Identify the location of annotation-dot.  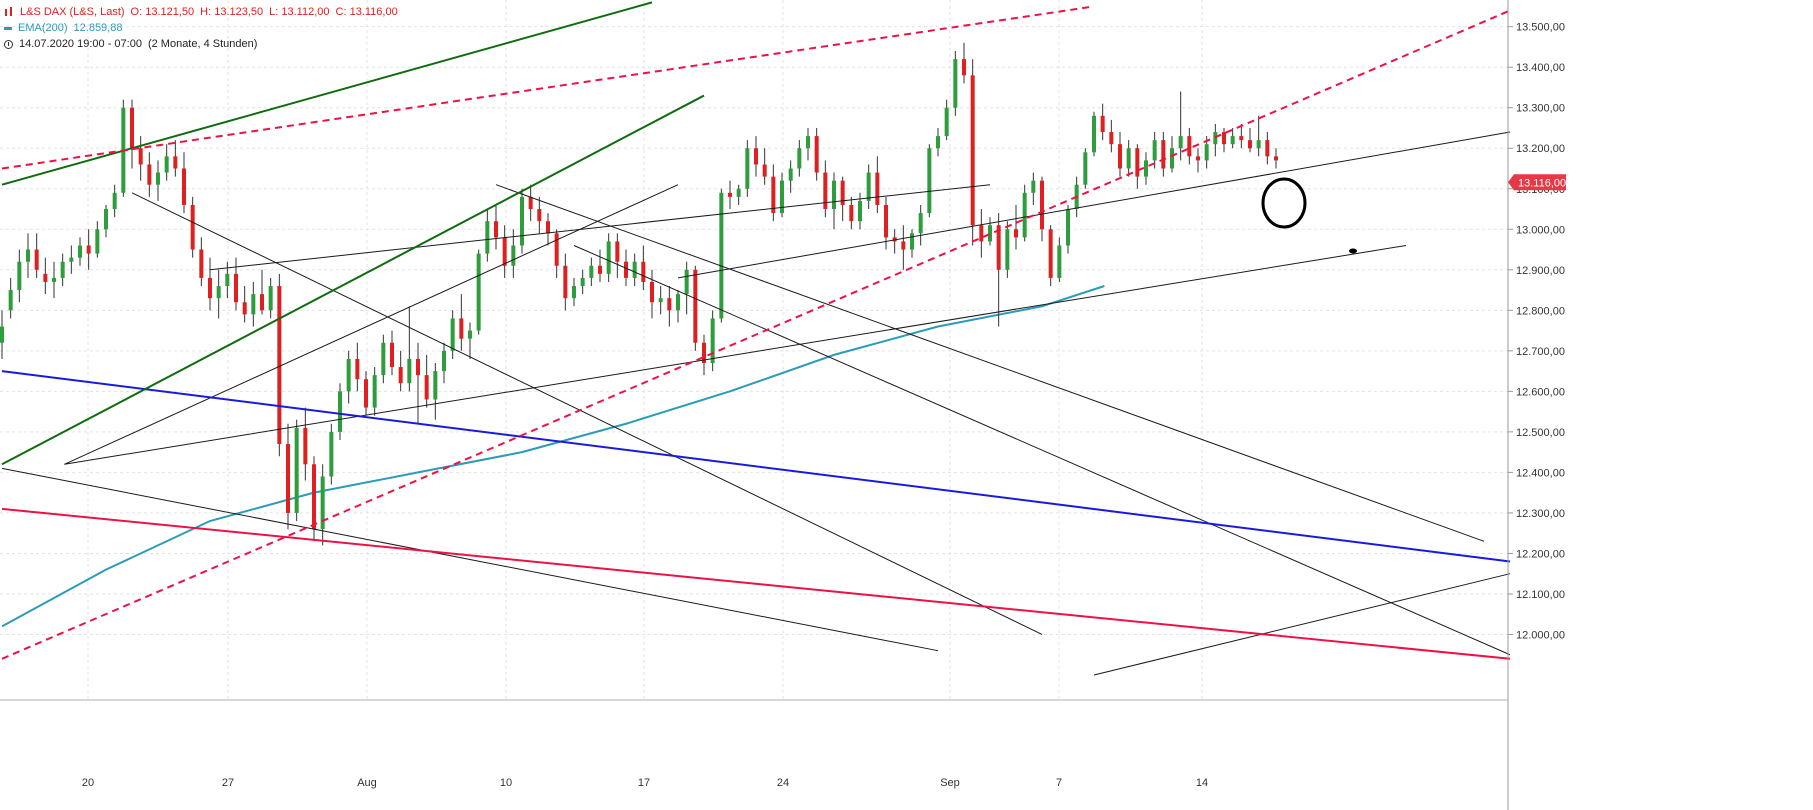
(1353, 251).